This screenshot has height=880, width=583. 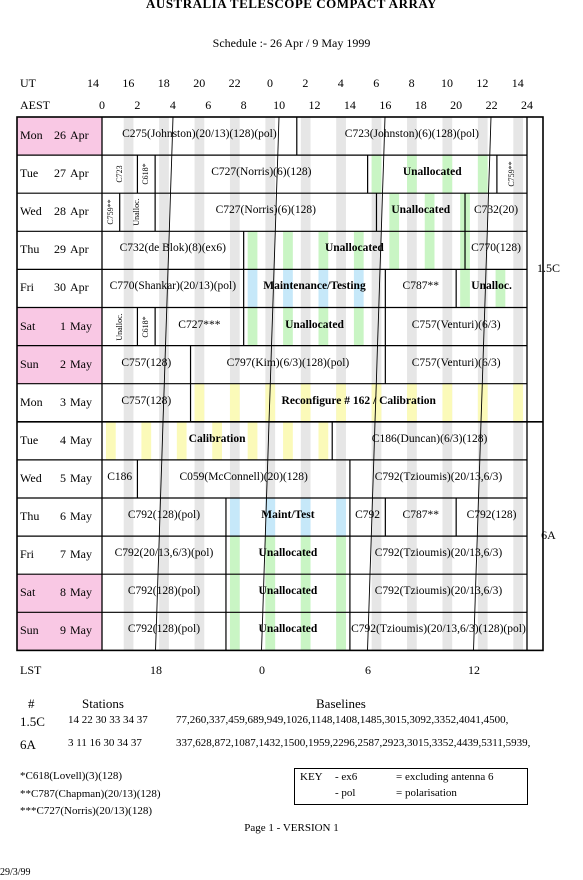 I want to click on aest-tick-label: 14, so click(x=349, y=105).